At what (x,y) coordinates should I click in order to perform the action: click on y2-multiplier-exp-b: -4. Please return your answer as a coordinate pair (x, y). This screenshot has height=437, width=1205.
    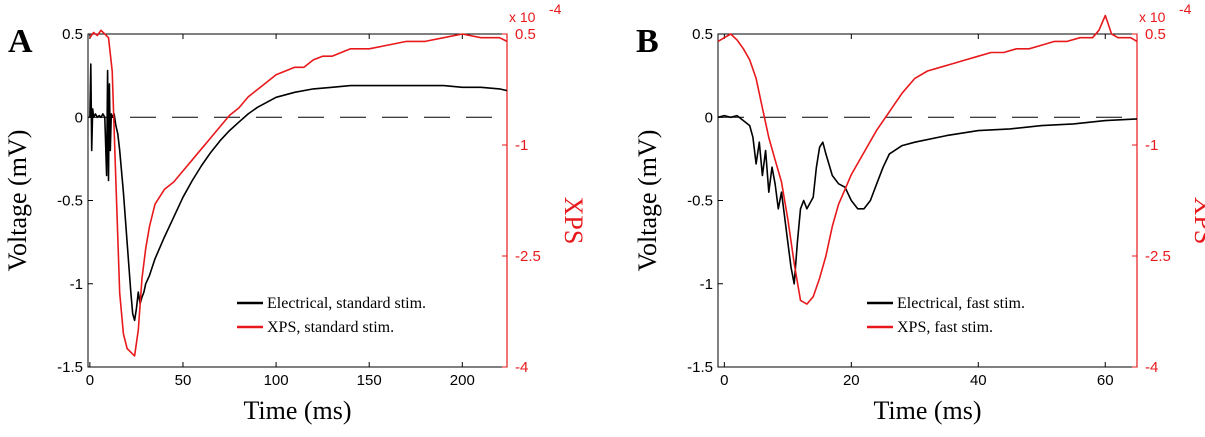
    Looking at the image, I should click on (1185, 9).